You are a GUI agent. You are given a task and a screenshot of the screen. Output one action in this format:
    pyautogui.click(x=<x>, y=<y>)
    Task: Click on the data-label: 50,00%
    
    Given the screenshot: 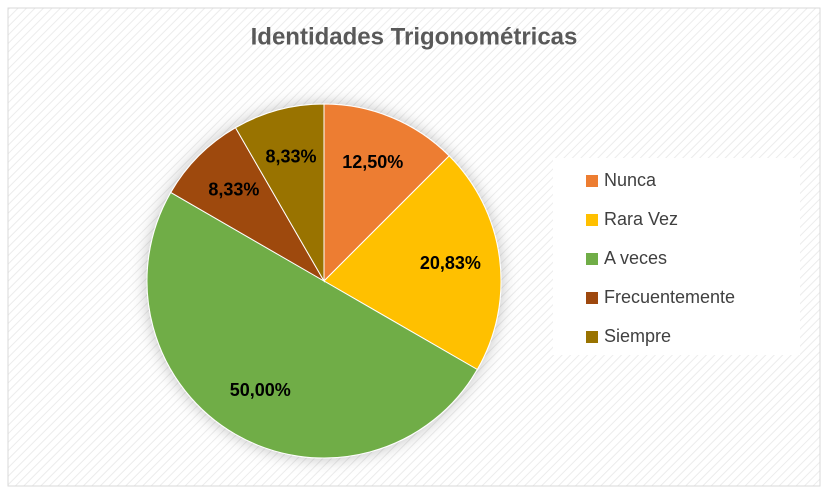 What is the action you would take?
    pyautogui.click(x=260, y=390)
    